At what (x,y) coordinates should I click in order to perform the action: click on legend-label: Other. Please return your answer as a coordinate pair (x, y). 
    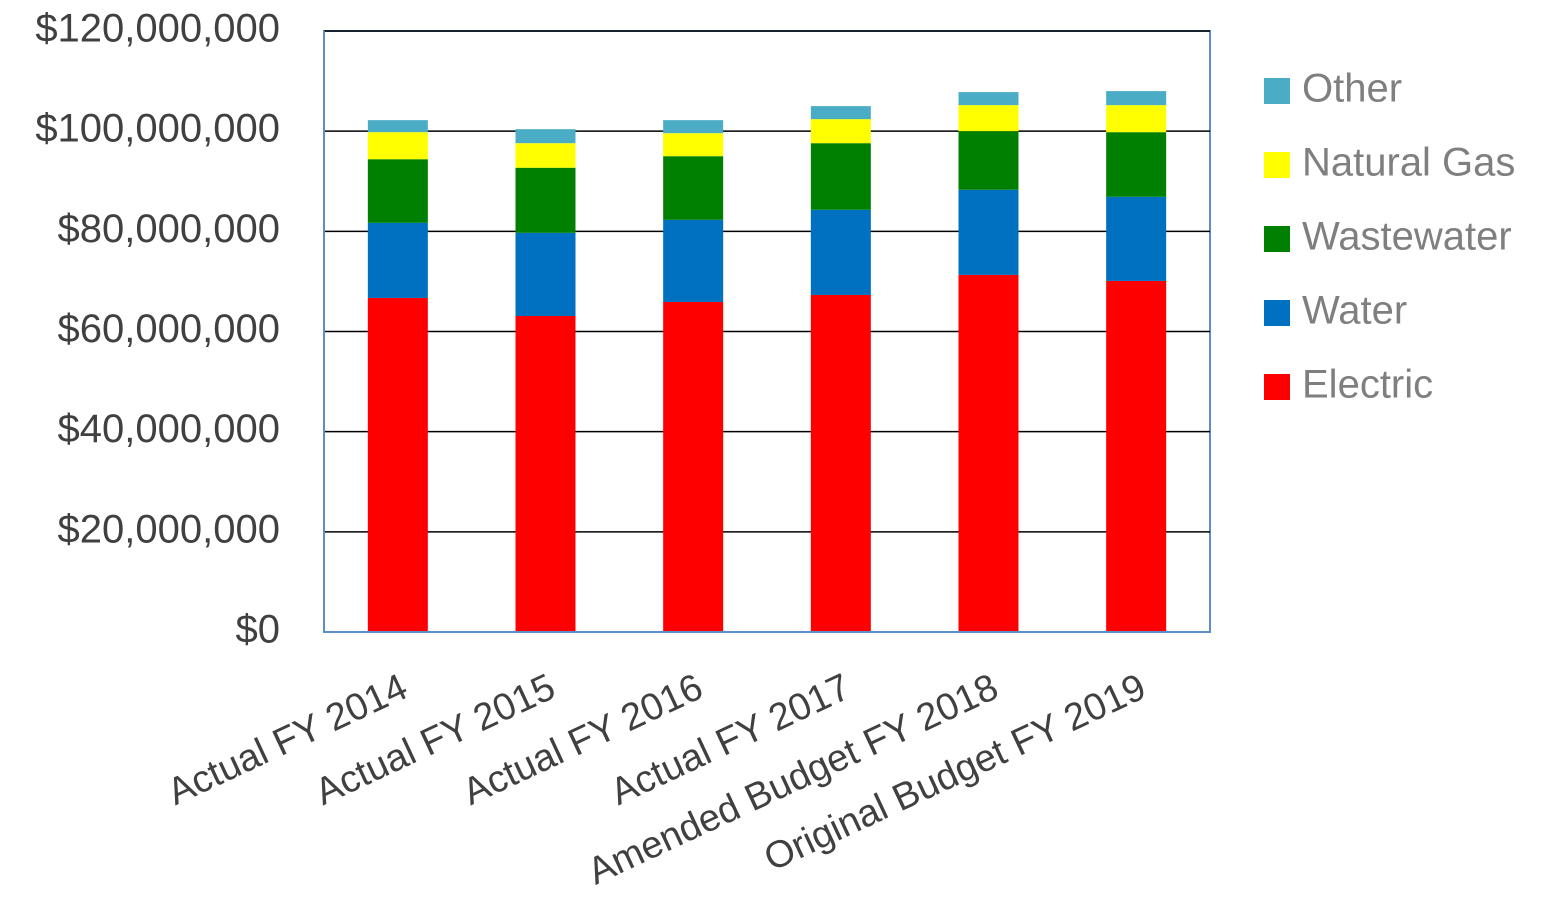
    Looking at the image, I should click on (1352, 89).